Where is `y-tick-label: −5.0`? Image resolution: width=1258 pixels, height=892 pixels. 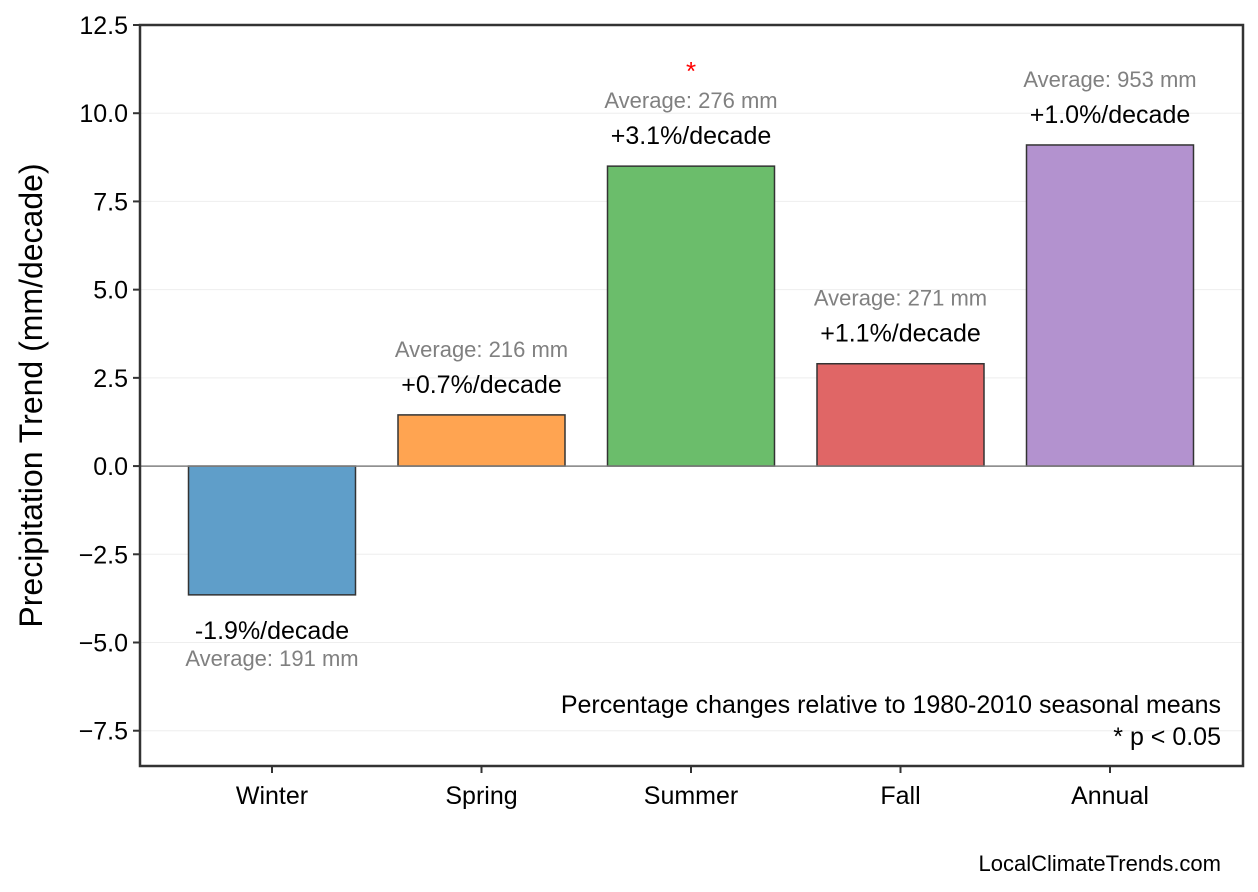 y-tick-label: −5.0 is located at coordinates (103, 644).